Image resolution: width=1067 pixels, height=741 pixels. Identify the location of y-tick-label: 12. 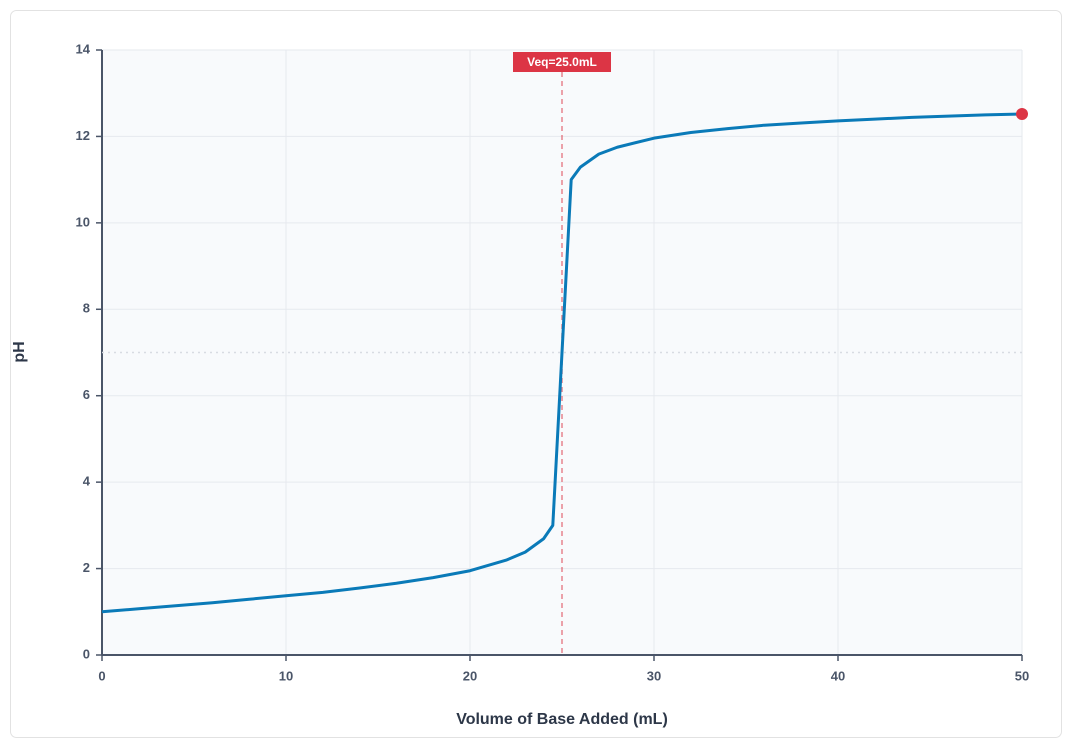
(83, 135).